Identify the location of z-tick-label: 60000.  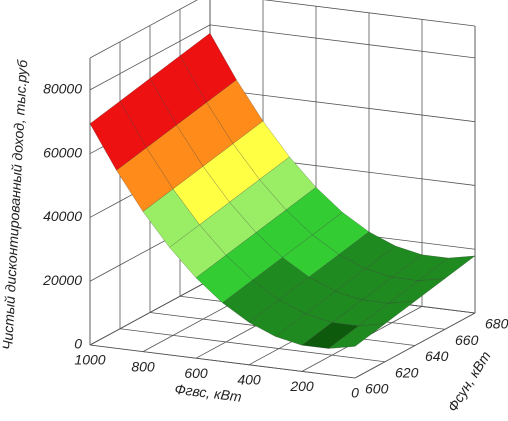
(62, 152).